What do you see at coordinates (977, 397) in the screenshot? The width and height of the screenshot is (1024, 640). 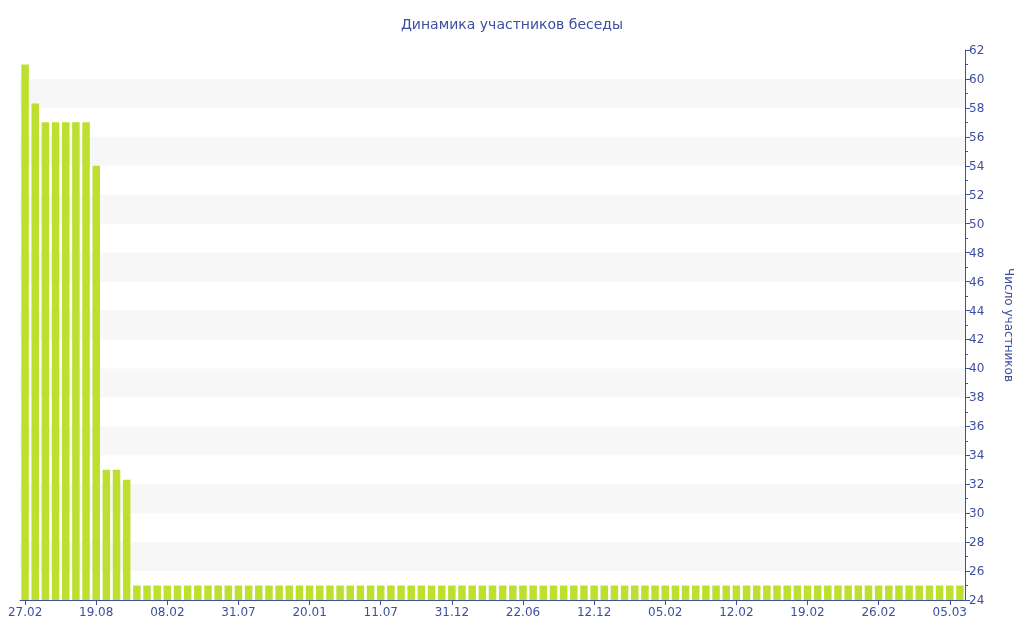 I see `y-tick-label: 38` at bounding box center [977, 397].